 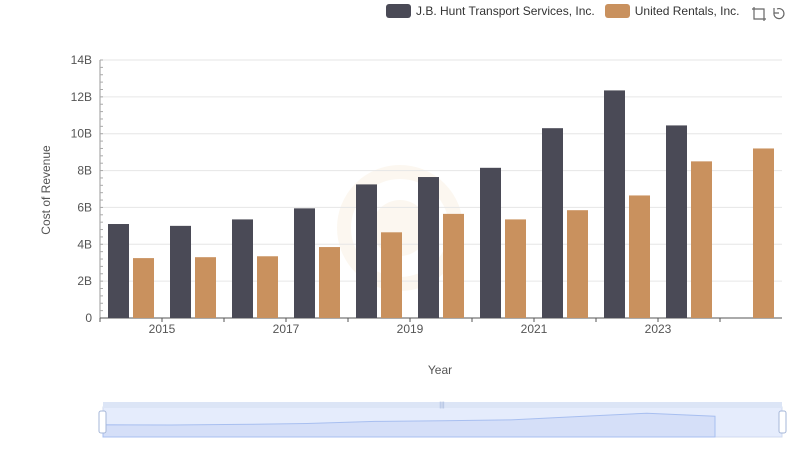 I want to click on legend-swatch-united-rentals, so click(x=617, y=11).